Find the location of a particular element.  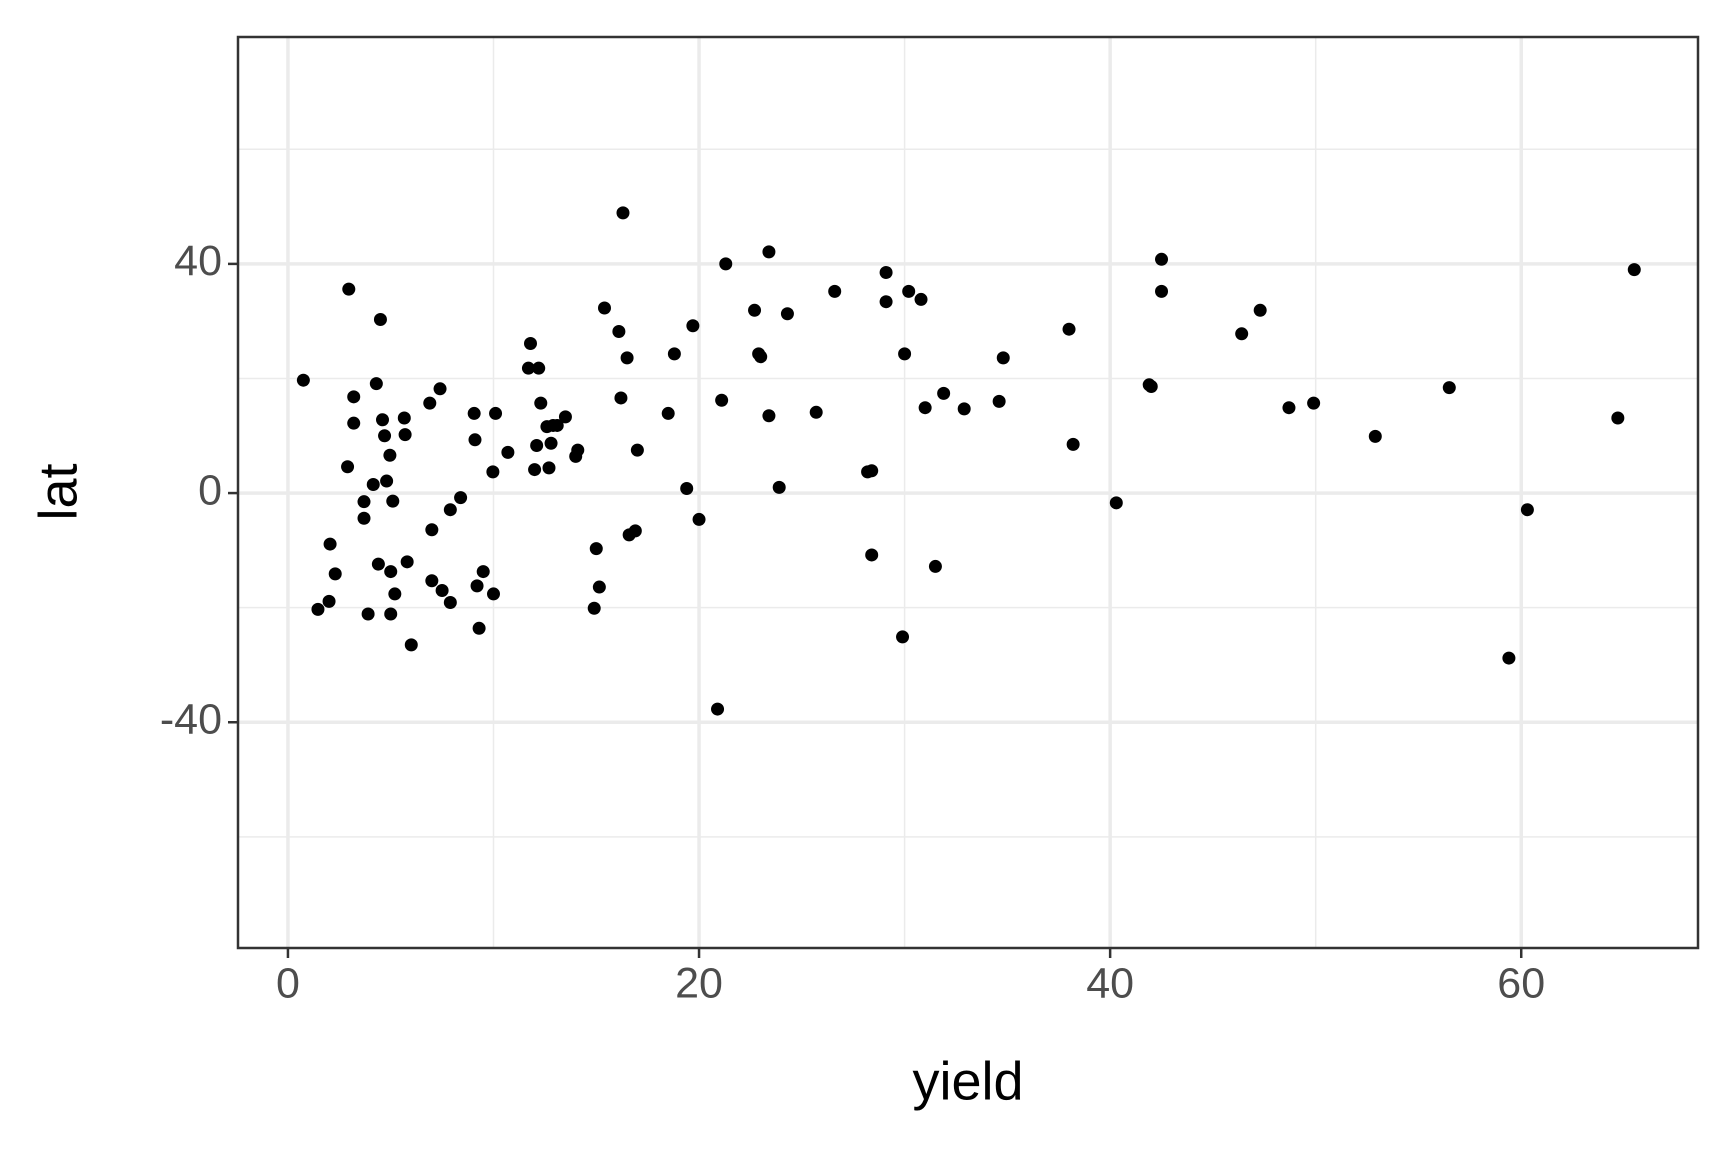

x-tick-label: 40 is located at coordinates (1110, 983).